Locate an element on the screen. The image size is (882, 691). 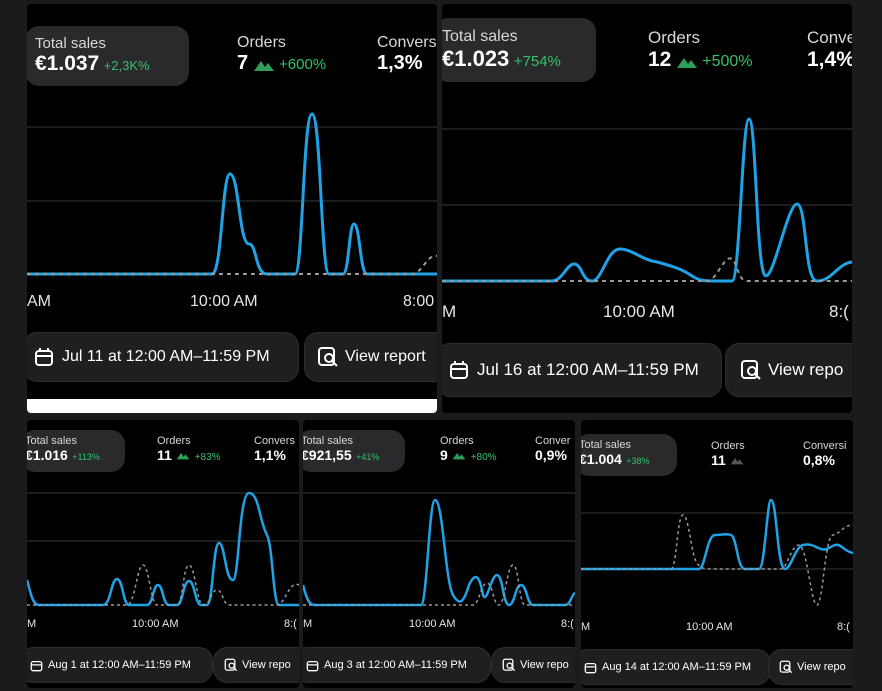
conversion-metric: Convers 1,1% is located at coordinates (274, 450).